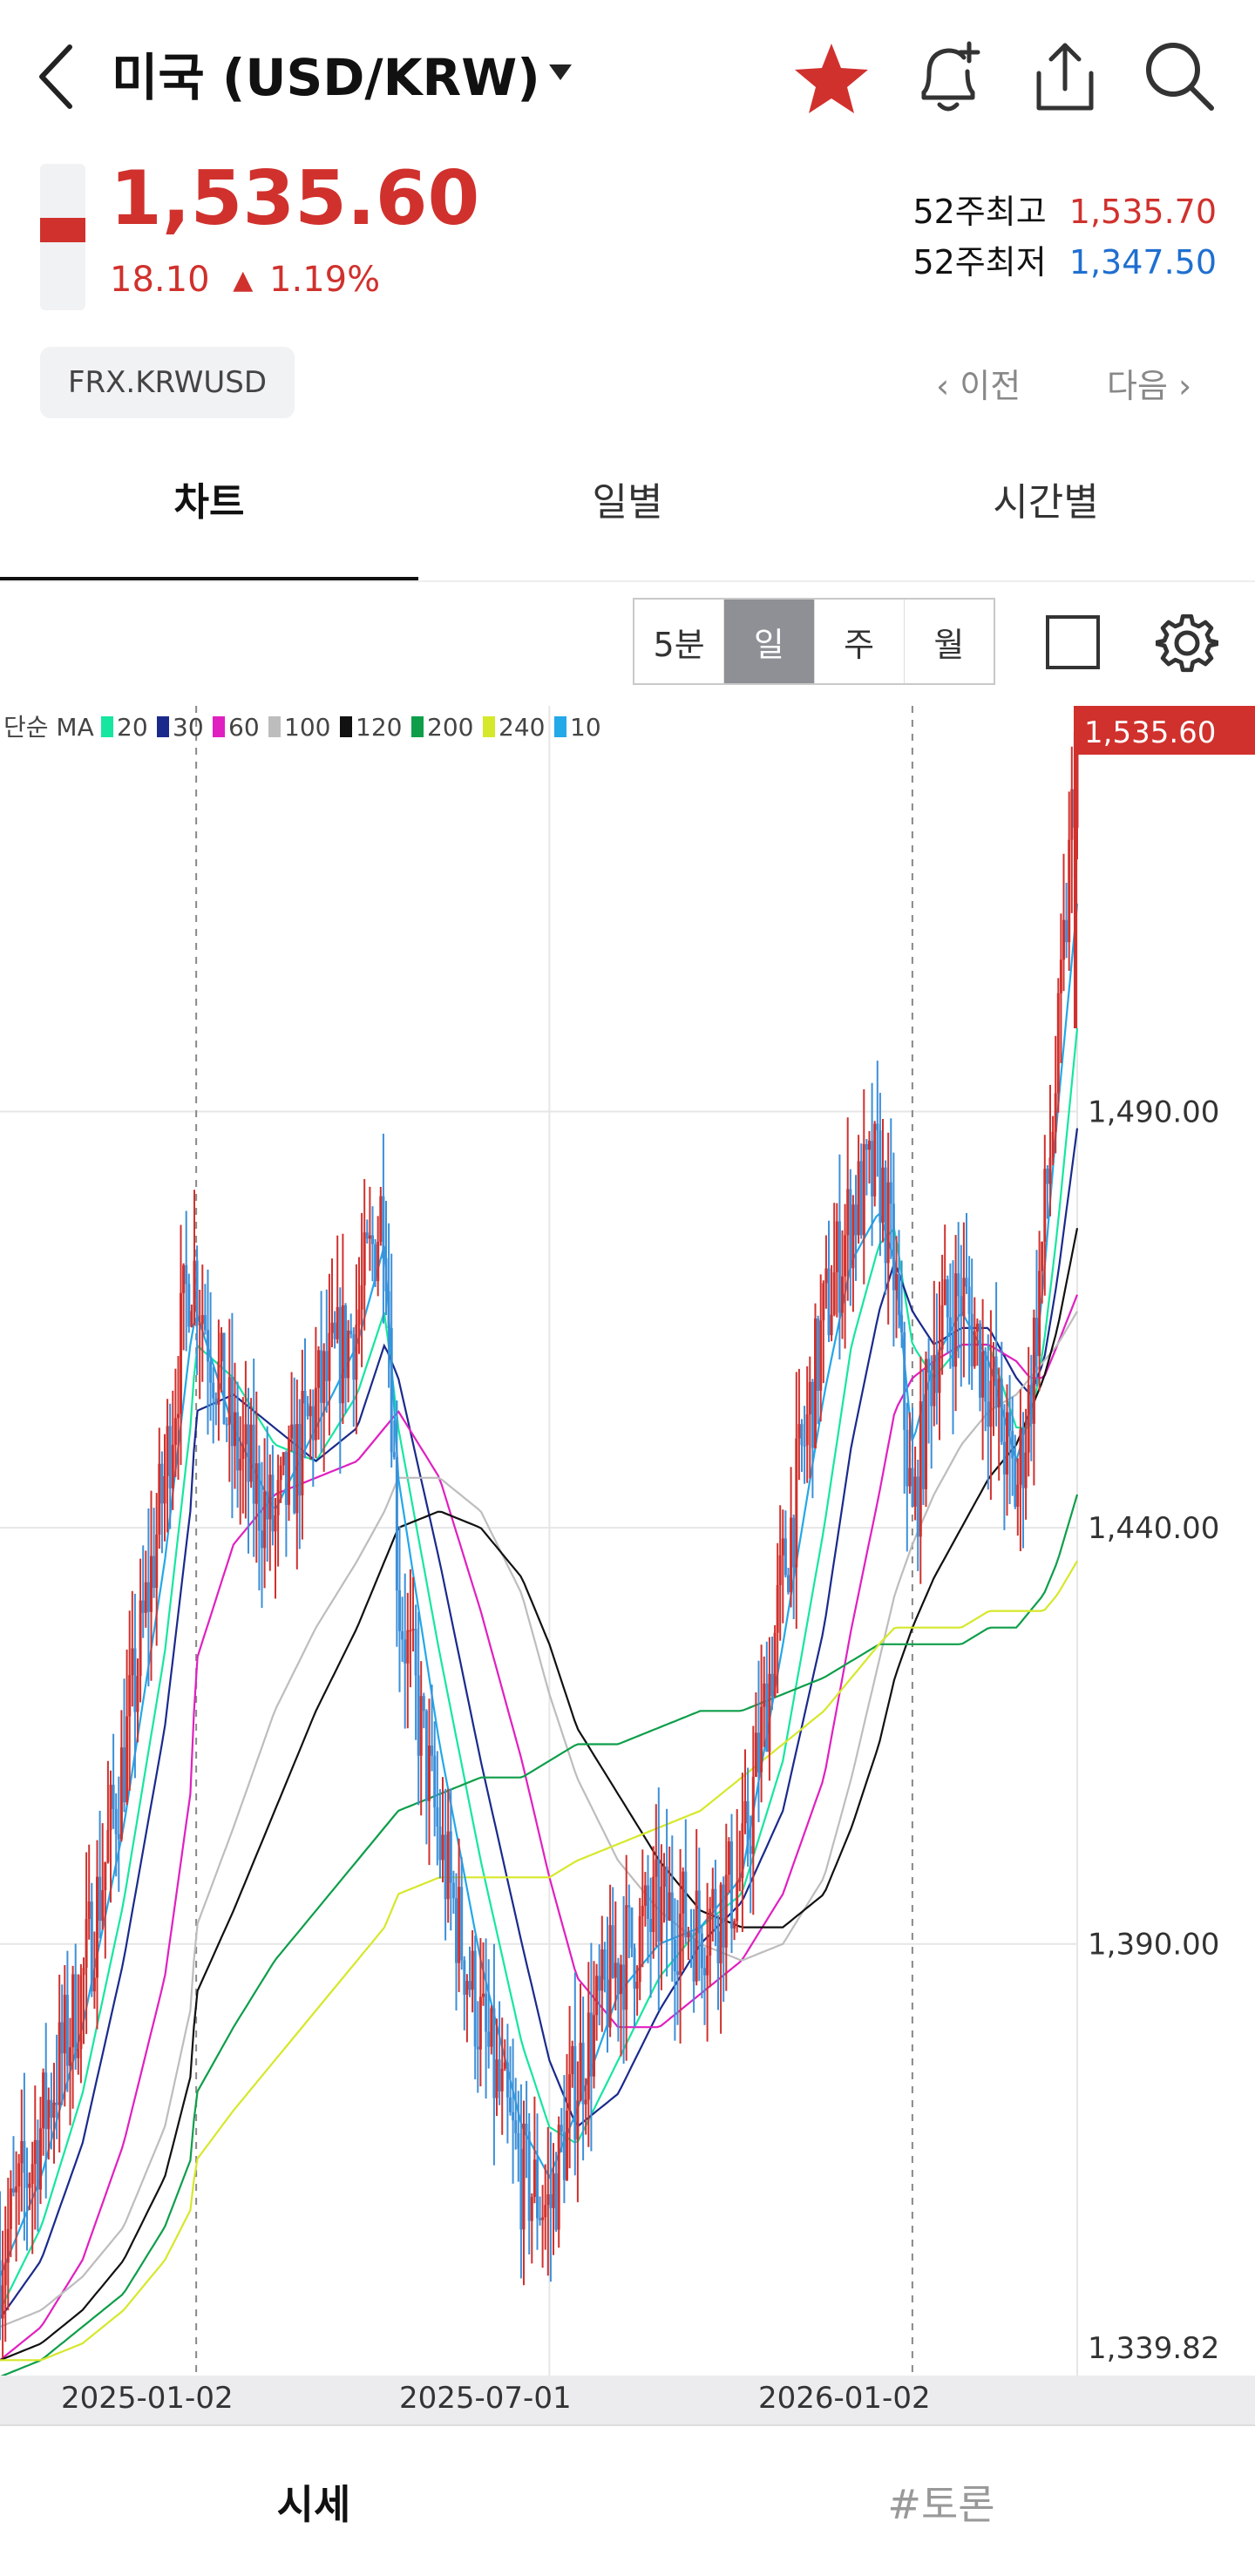 This screenshot has height=2576, width=1255. Describe the element at coordinates (978, 383) in the screenshot. I see `prev-link: ‹ 이전` at that location.